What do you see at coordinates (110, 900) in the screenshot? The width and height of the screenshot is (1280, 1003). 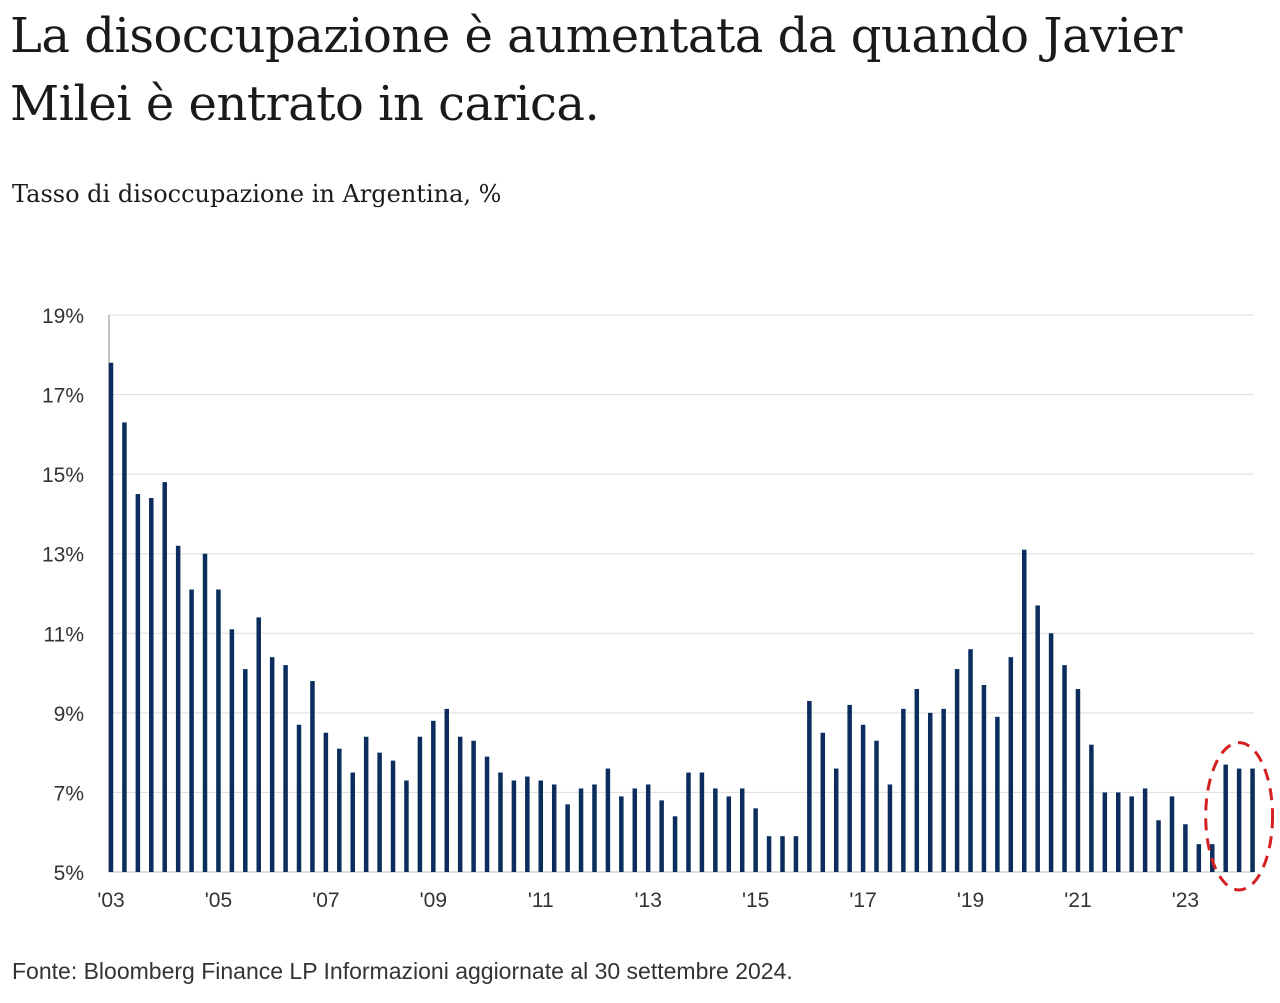 I see `x-tick-label: '03` at bounding box center [110, 900].